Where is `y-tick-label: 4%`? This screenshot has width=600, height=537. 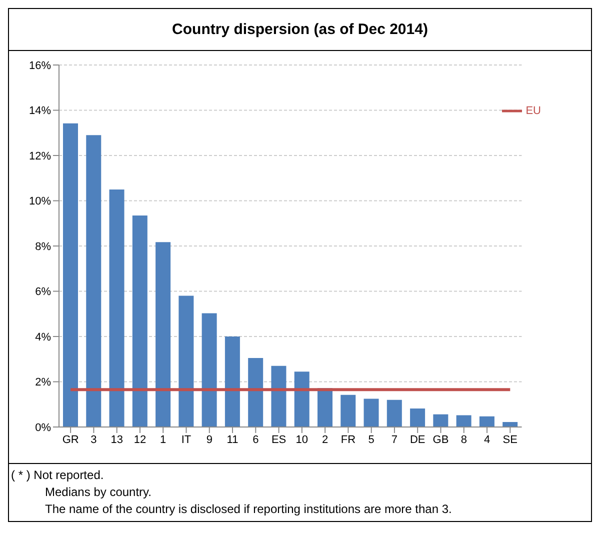 y-tick-label: 4% is located at coordinates (43, 337).